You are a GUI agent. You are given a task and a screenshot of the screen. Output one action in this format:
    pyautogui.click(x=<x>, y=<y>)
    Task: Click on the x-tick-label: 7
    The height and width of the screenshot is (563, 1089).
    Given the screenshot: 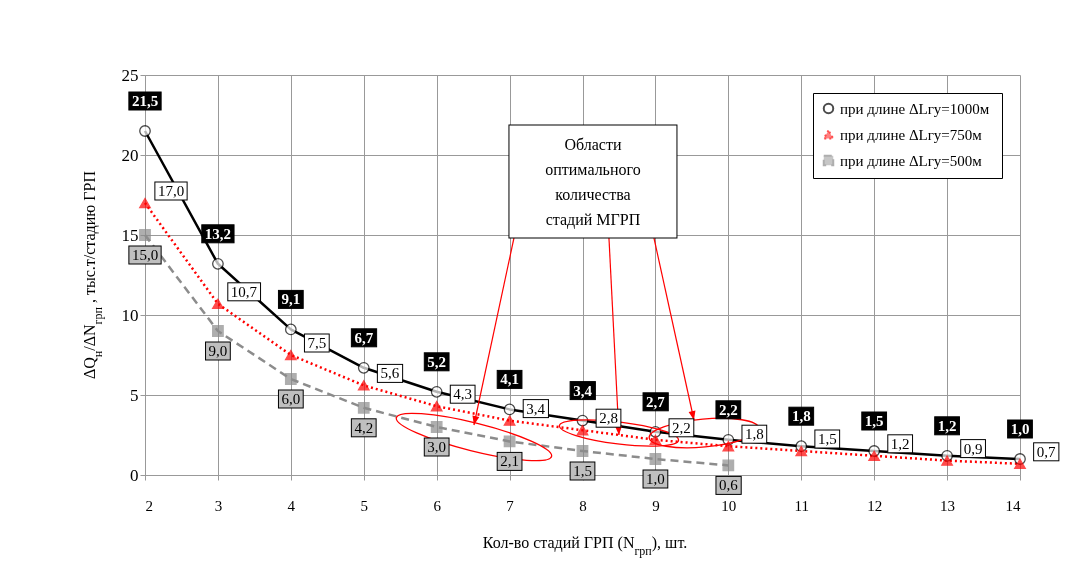 What is the action you would take?
    pyautogui.click(x=510, y=505)
    